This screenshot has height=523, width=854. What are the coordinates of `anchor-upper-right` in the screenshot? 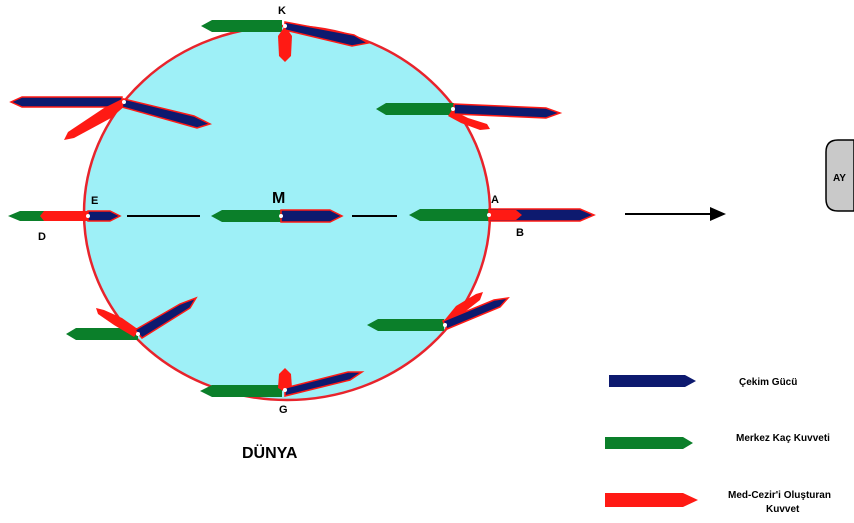 It's located at (453, 109).